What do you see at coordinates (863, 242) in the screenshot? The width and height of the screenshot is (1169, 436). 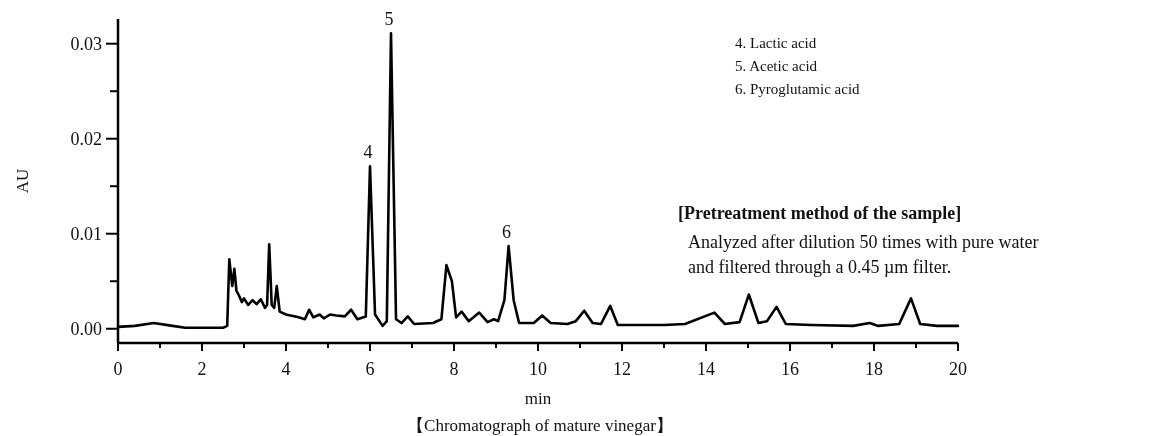 I see `annotation: Analyzed after dilution 50 times with pure water` at bounding box center [863, 242].